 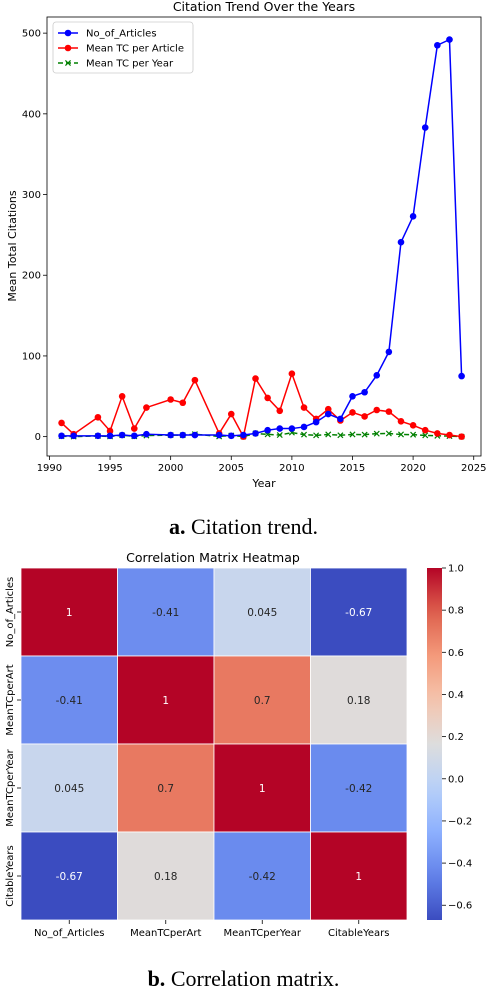 What do you see at coordinates (231, 468) in the screenshot?
I see `x-tick-label: 2005` at bounding box center [231, 468].